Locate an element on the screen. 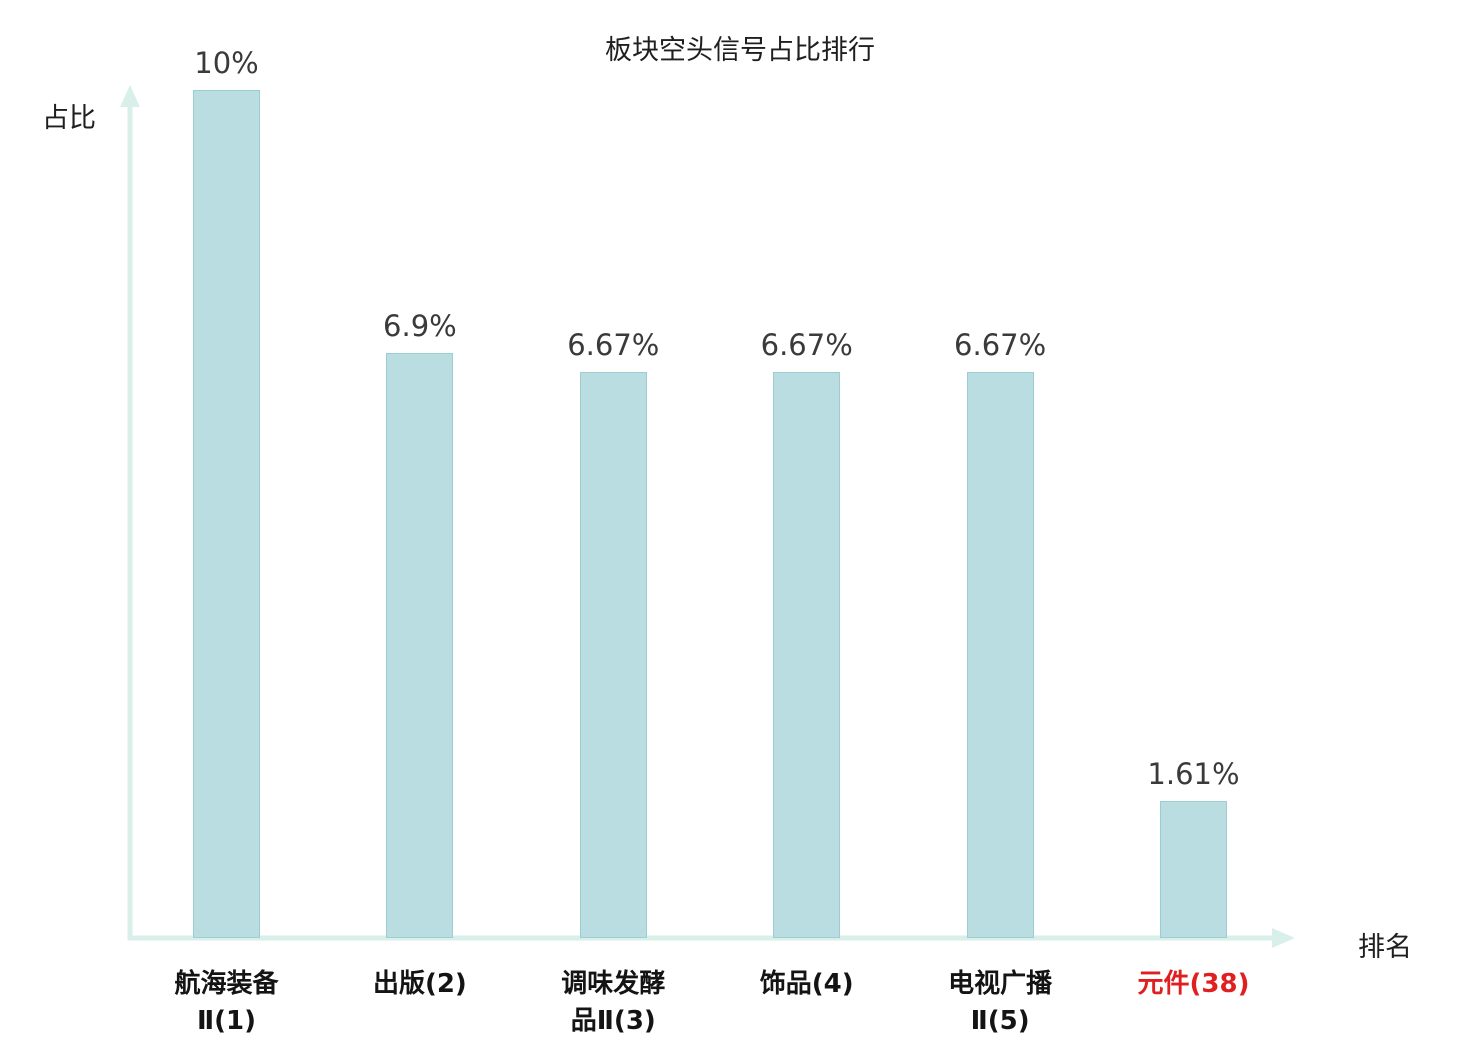  category-label-line: 品Ⅱ(3) is located at coordinates (613, 1021).